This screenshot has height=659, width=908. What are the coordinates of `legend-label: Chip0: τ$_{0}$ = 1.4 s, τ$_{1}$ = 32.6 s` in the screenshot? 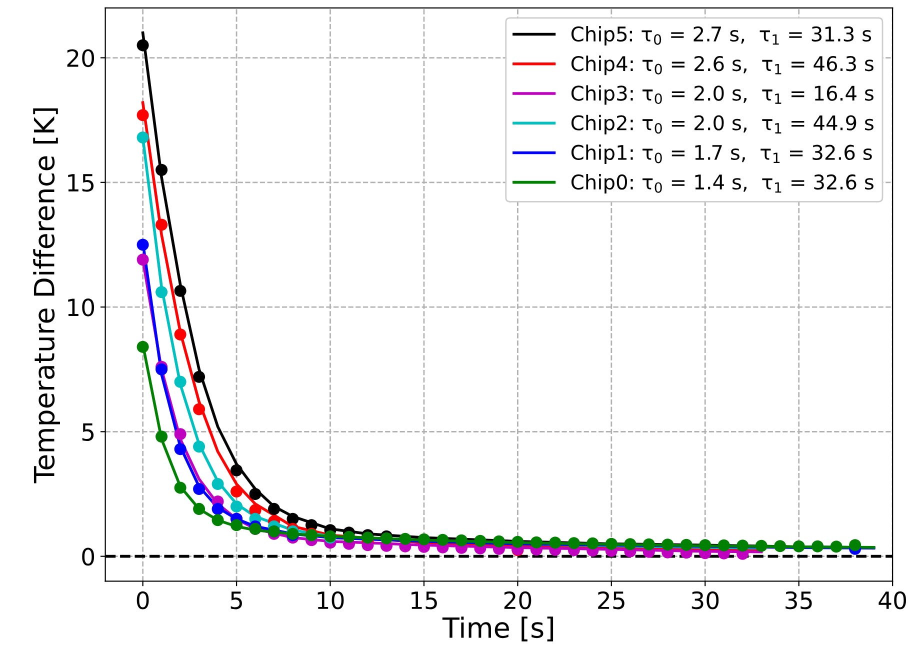 It's located at (722, 184).